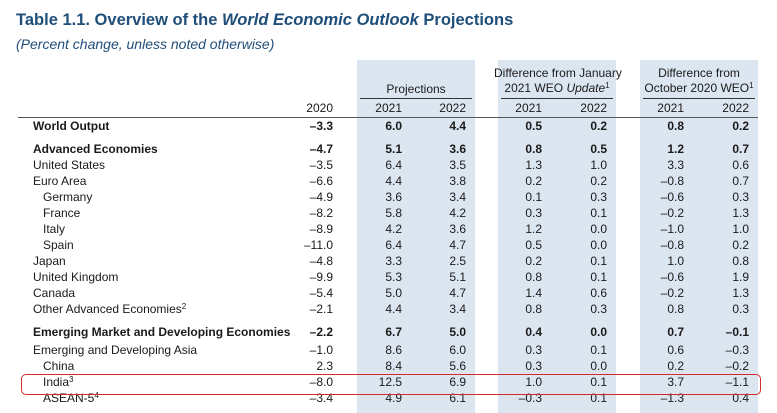 The width and height of the screenshot is (777, 413). Describe the element at coordinates (321, 382) in the screenshot. I see `row-value: –8.0` at that location.